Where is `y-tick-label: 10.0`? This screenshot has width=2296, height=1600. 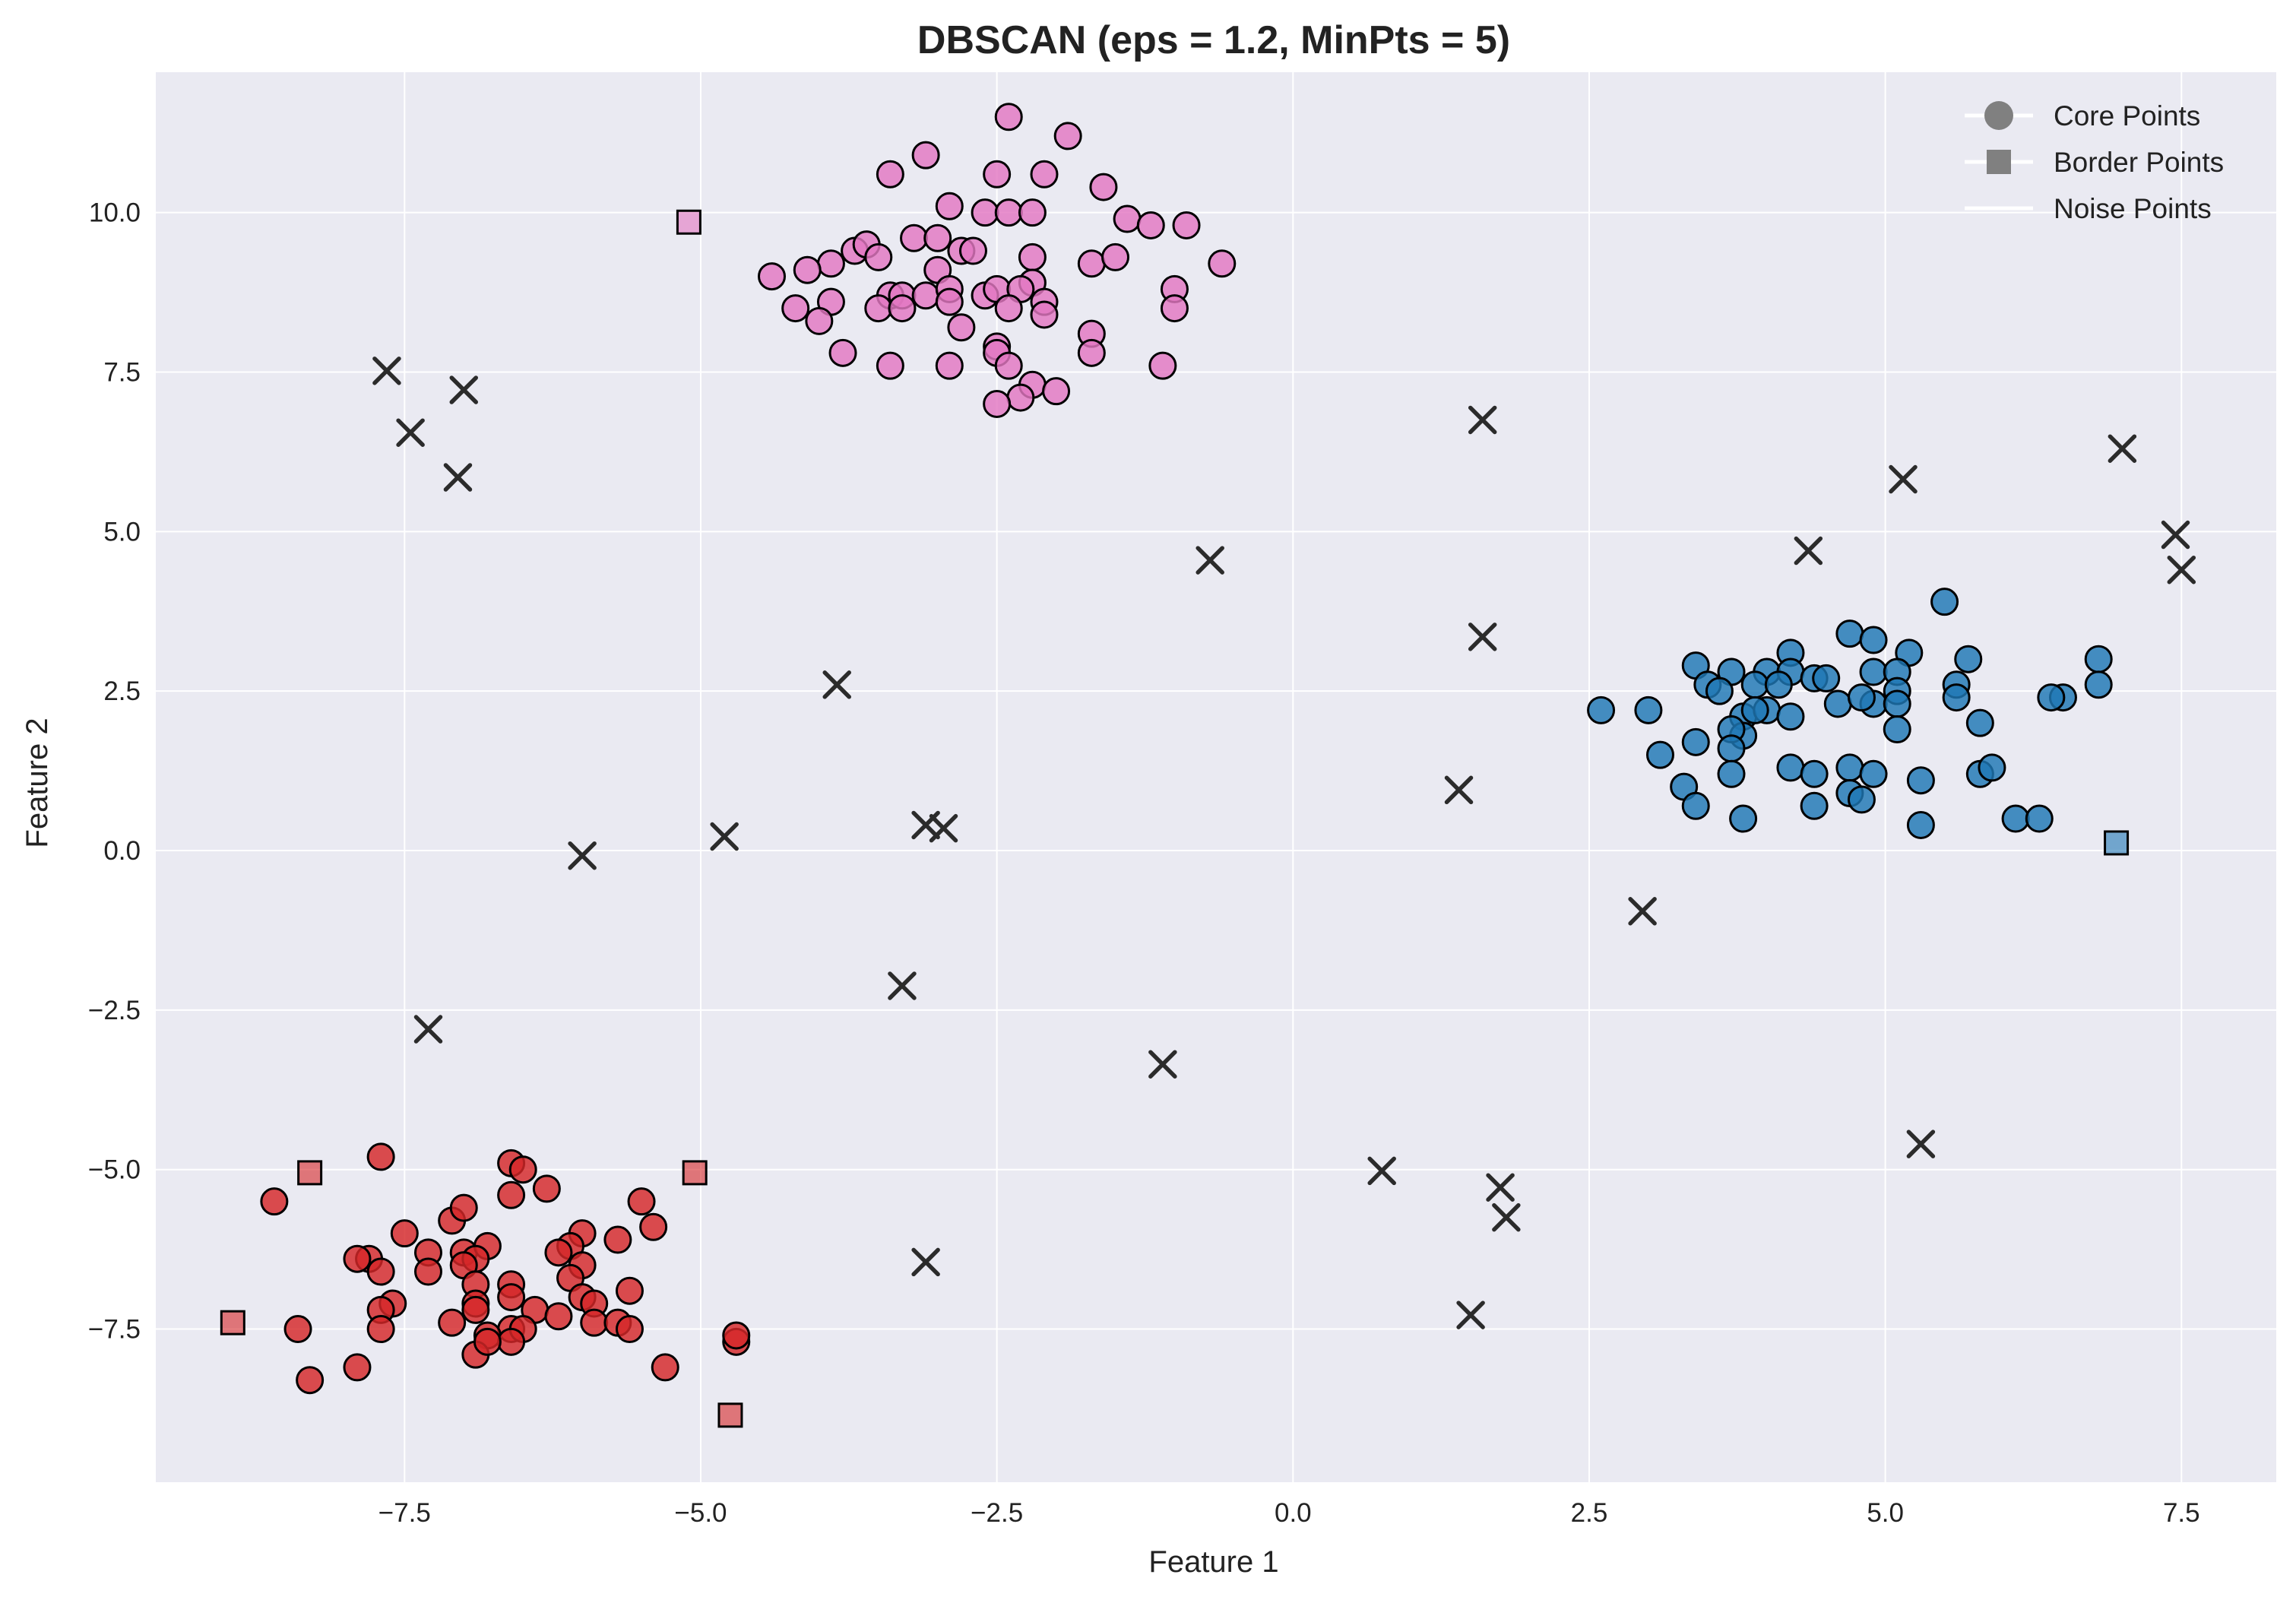 y-tick-label: 10.0 is located at coordinates (115, 213).